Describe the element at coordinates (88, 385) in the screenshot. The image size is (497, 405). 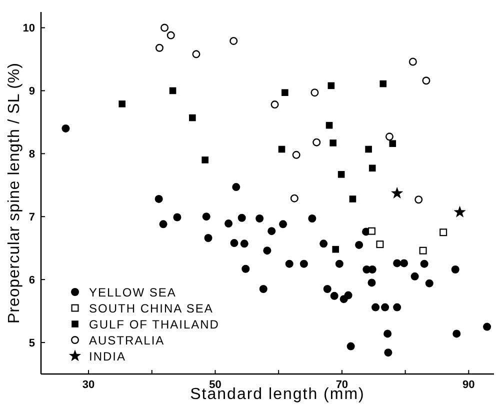
I see `x-tick-label: 30` at that location.